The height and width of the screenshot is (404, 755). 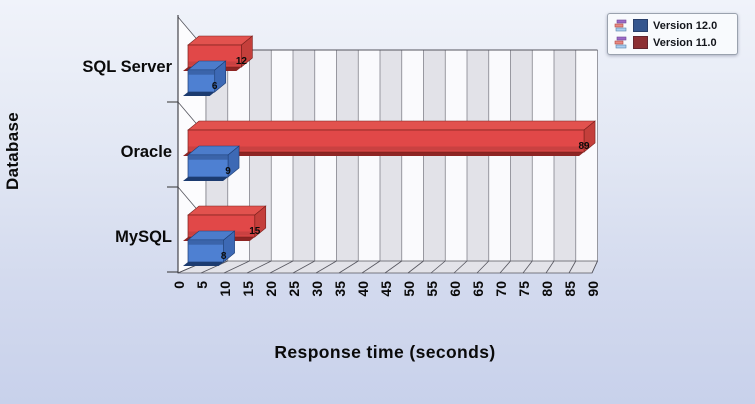 I want to click on x-tick-label: 40, so click(x=363, y=289).